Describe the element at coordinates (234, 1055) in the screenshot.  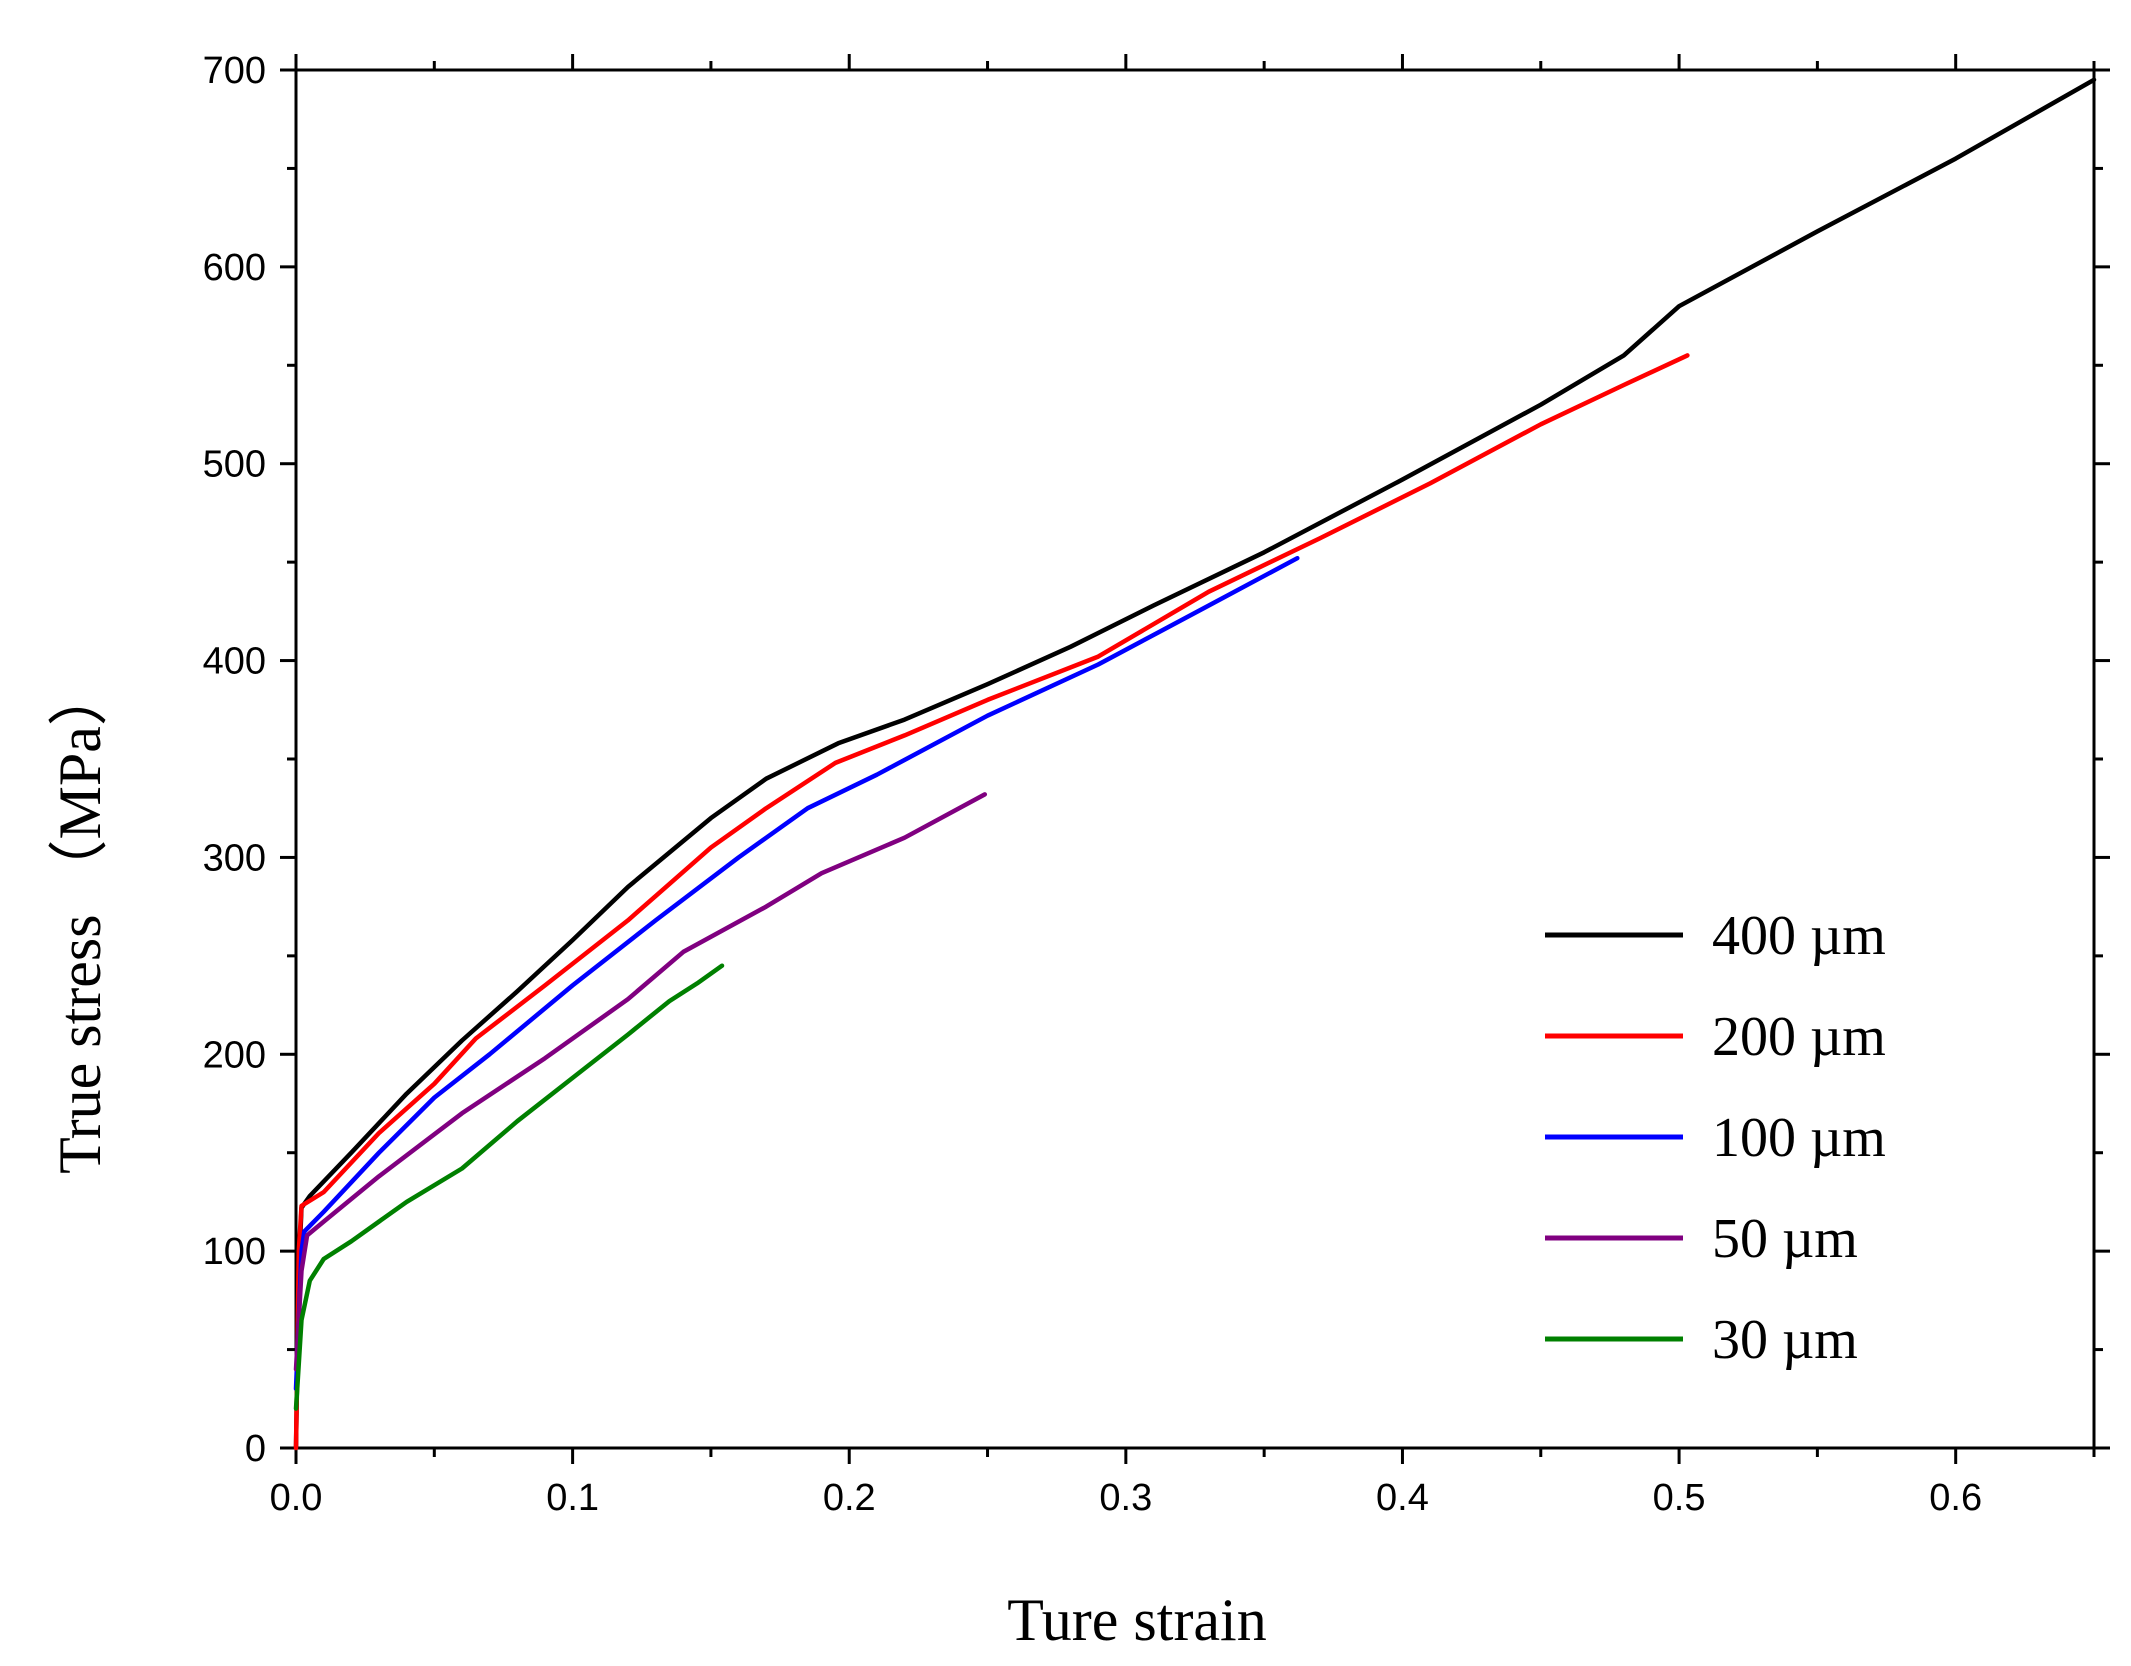
I see `y-tick-label: 200` at that location.